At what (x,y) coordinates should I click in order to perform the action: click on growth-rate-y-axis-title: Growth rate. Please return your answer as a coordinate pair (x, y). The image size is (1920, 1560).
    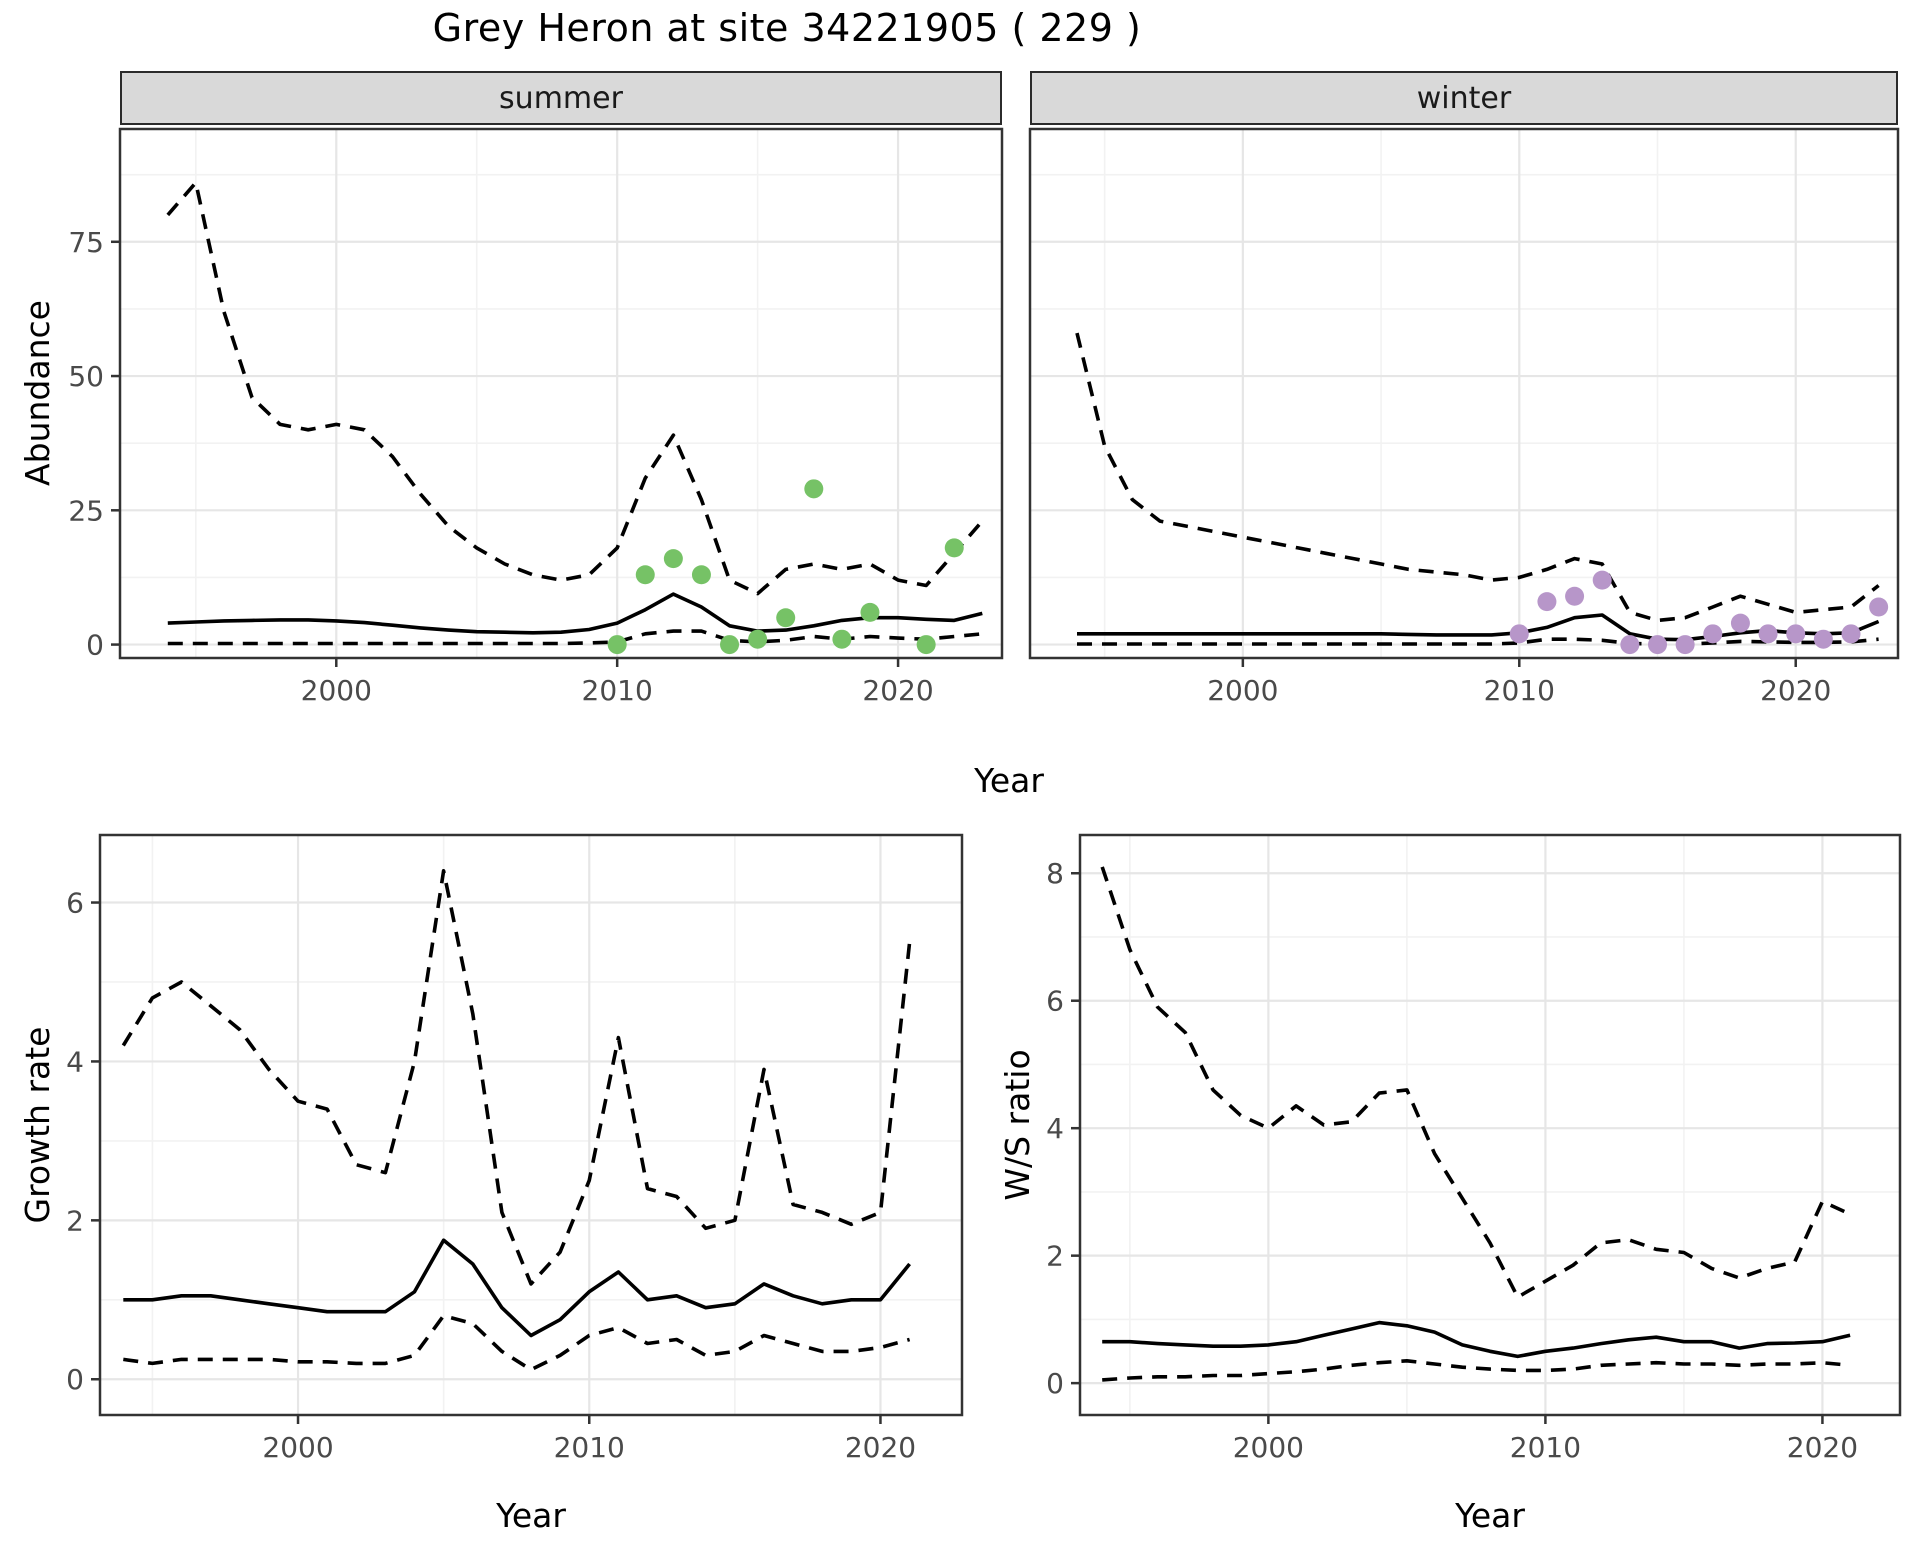
    Looking at the image, I should click on (37, 1125).